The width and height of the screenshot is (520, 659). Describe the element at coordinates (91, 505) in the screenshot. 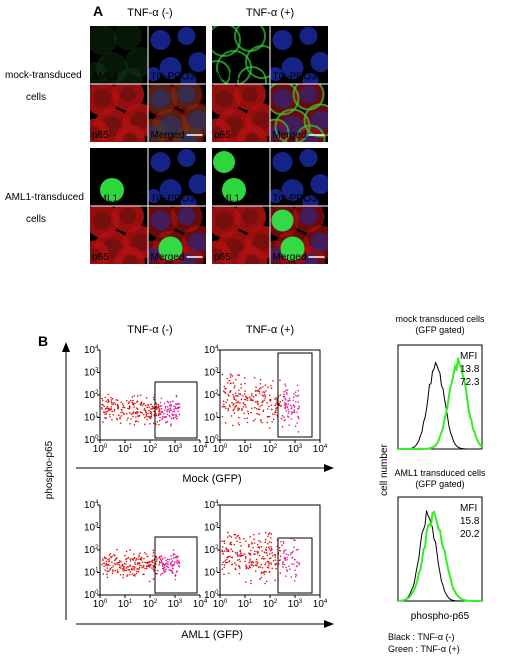

I see `tick-label: 10⁴` at that location.